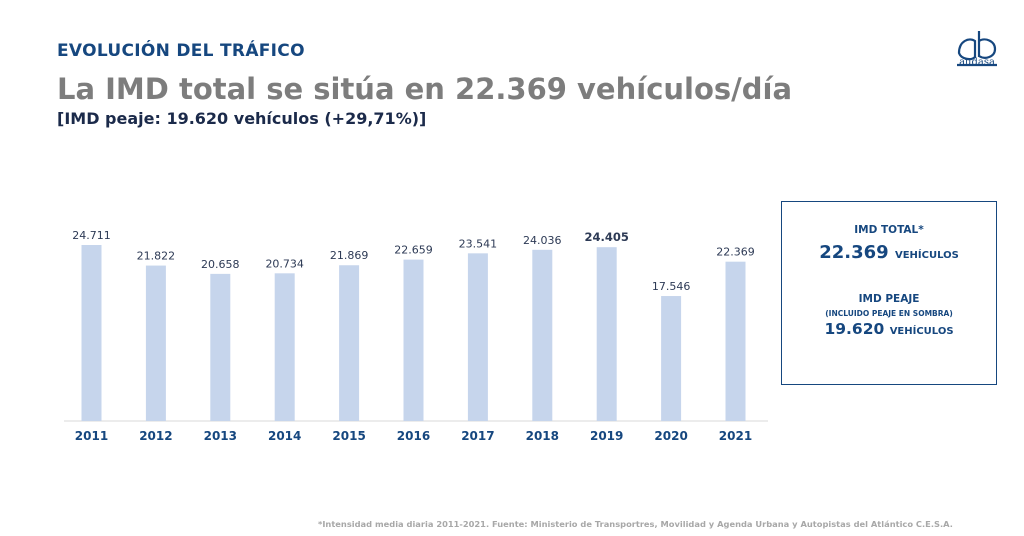  I want to click on imd-peaje-unit: VEHÍCULOS, so click(921, 331).